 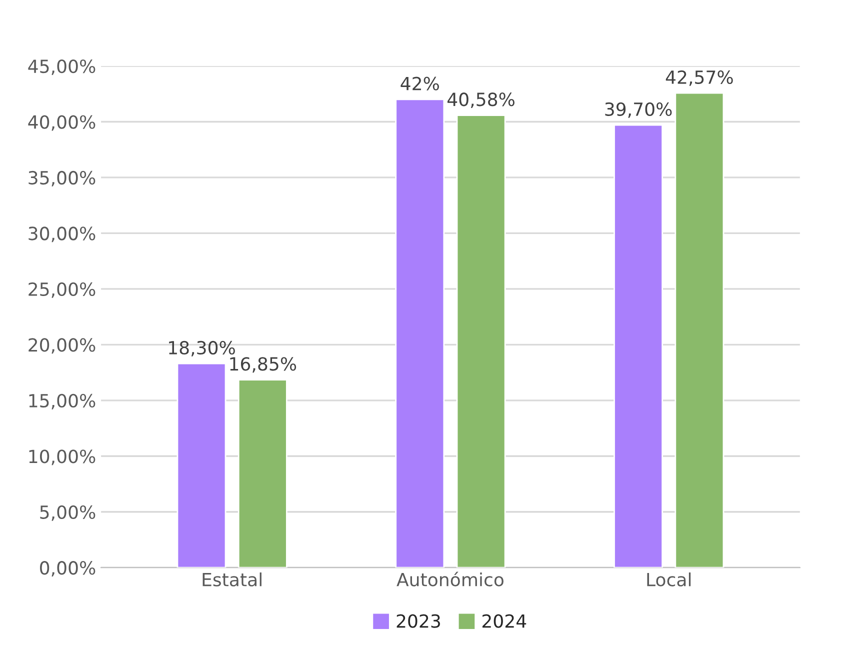 What do you see at coordinates (68, 513) in the screenshot?
I see `y-tick-label: 5,00%` at bounding box center [68, 513].